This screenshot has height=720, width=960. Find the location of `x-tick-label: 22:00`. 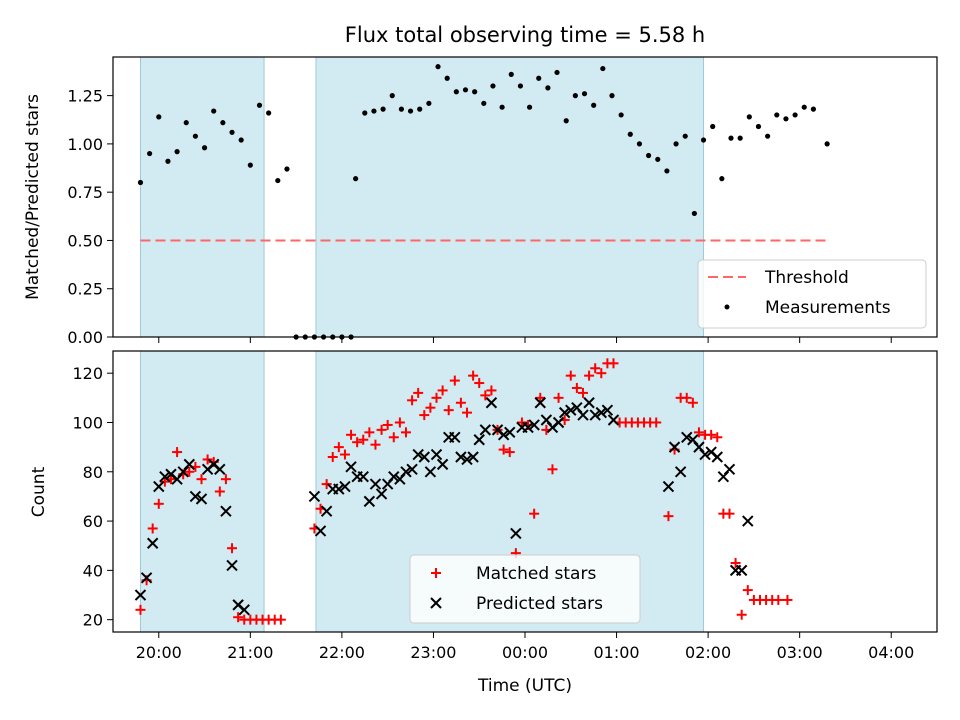

x-tick-label: 22:00 is located at coordinates (342, 652).